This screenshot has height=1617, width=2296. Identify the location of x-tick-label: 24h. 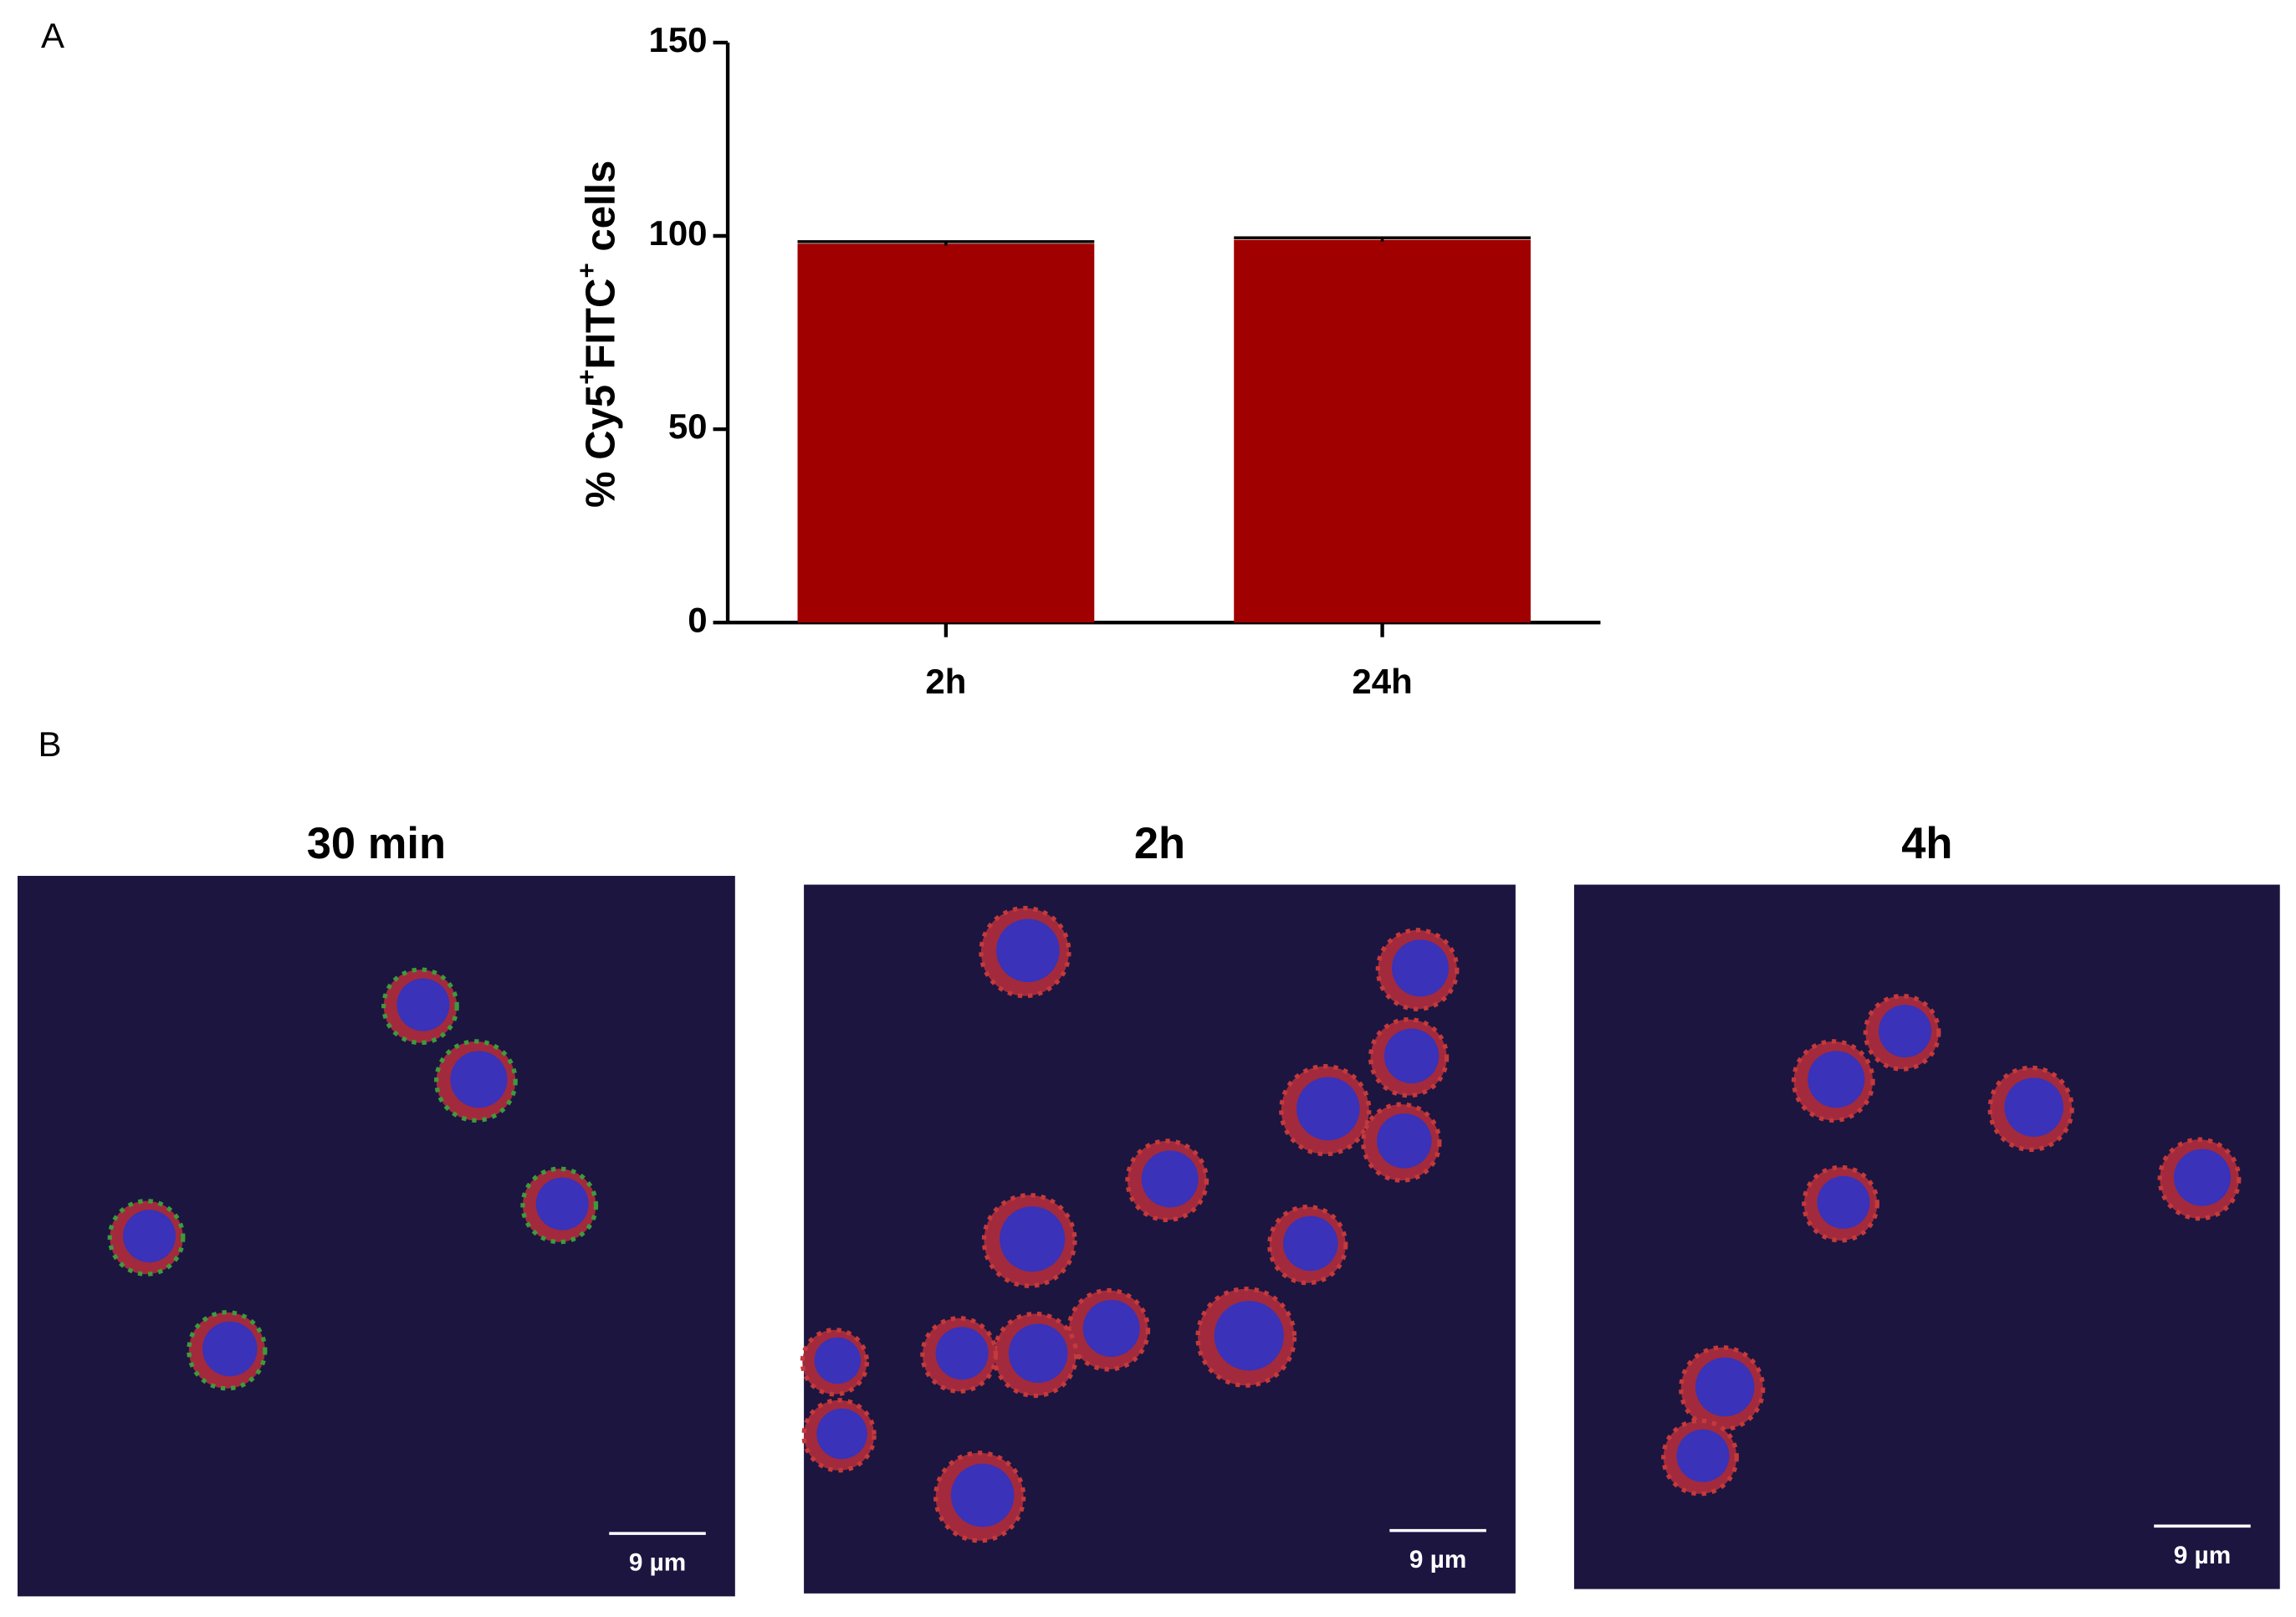
(1382, 681).